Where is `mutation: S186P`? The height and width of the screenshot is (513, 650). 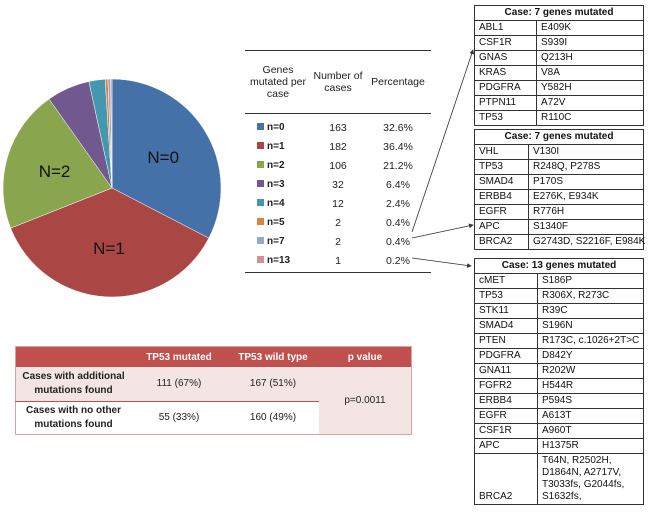
mutation: S186P is located at coordinates (590, 281).